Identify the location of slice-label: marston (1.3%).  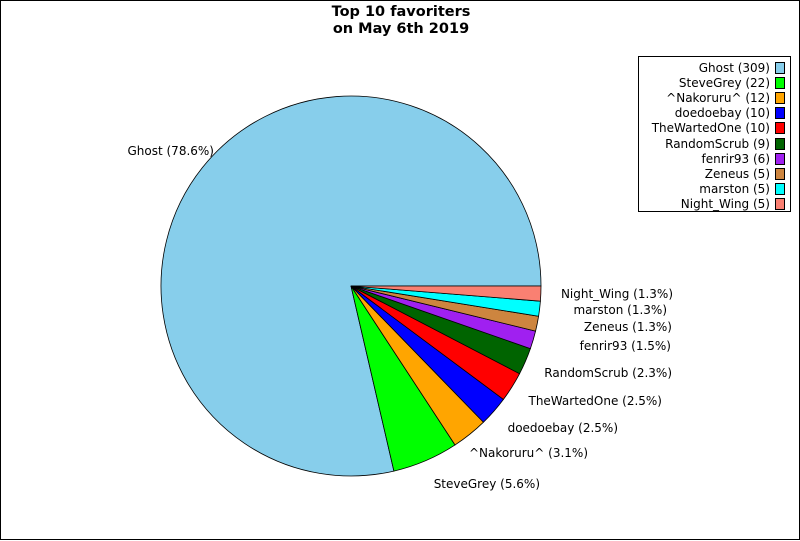
(620, 310).